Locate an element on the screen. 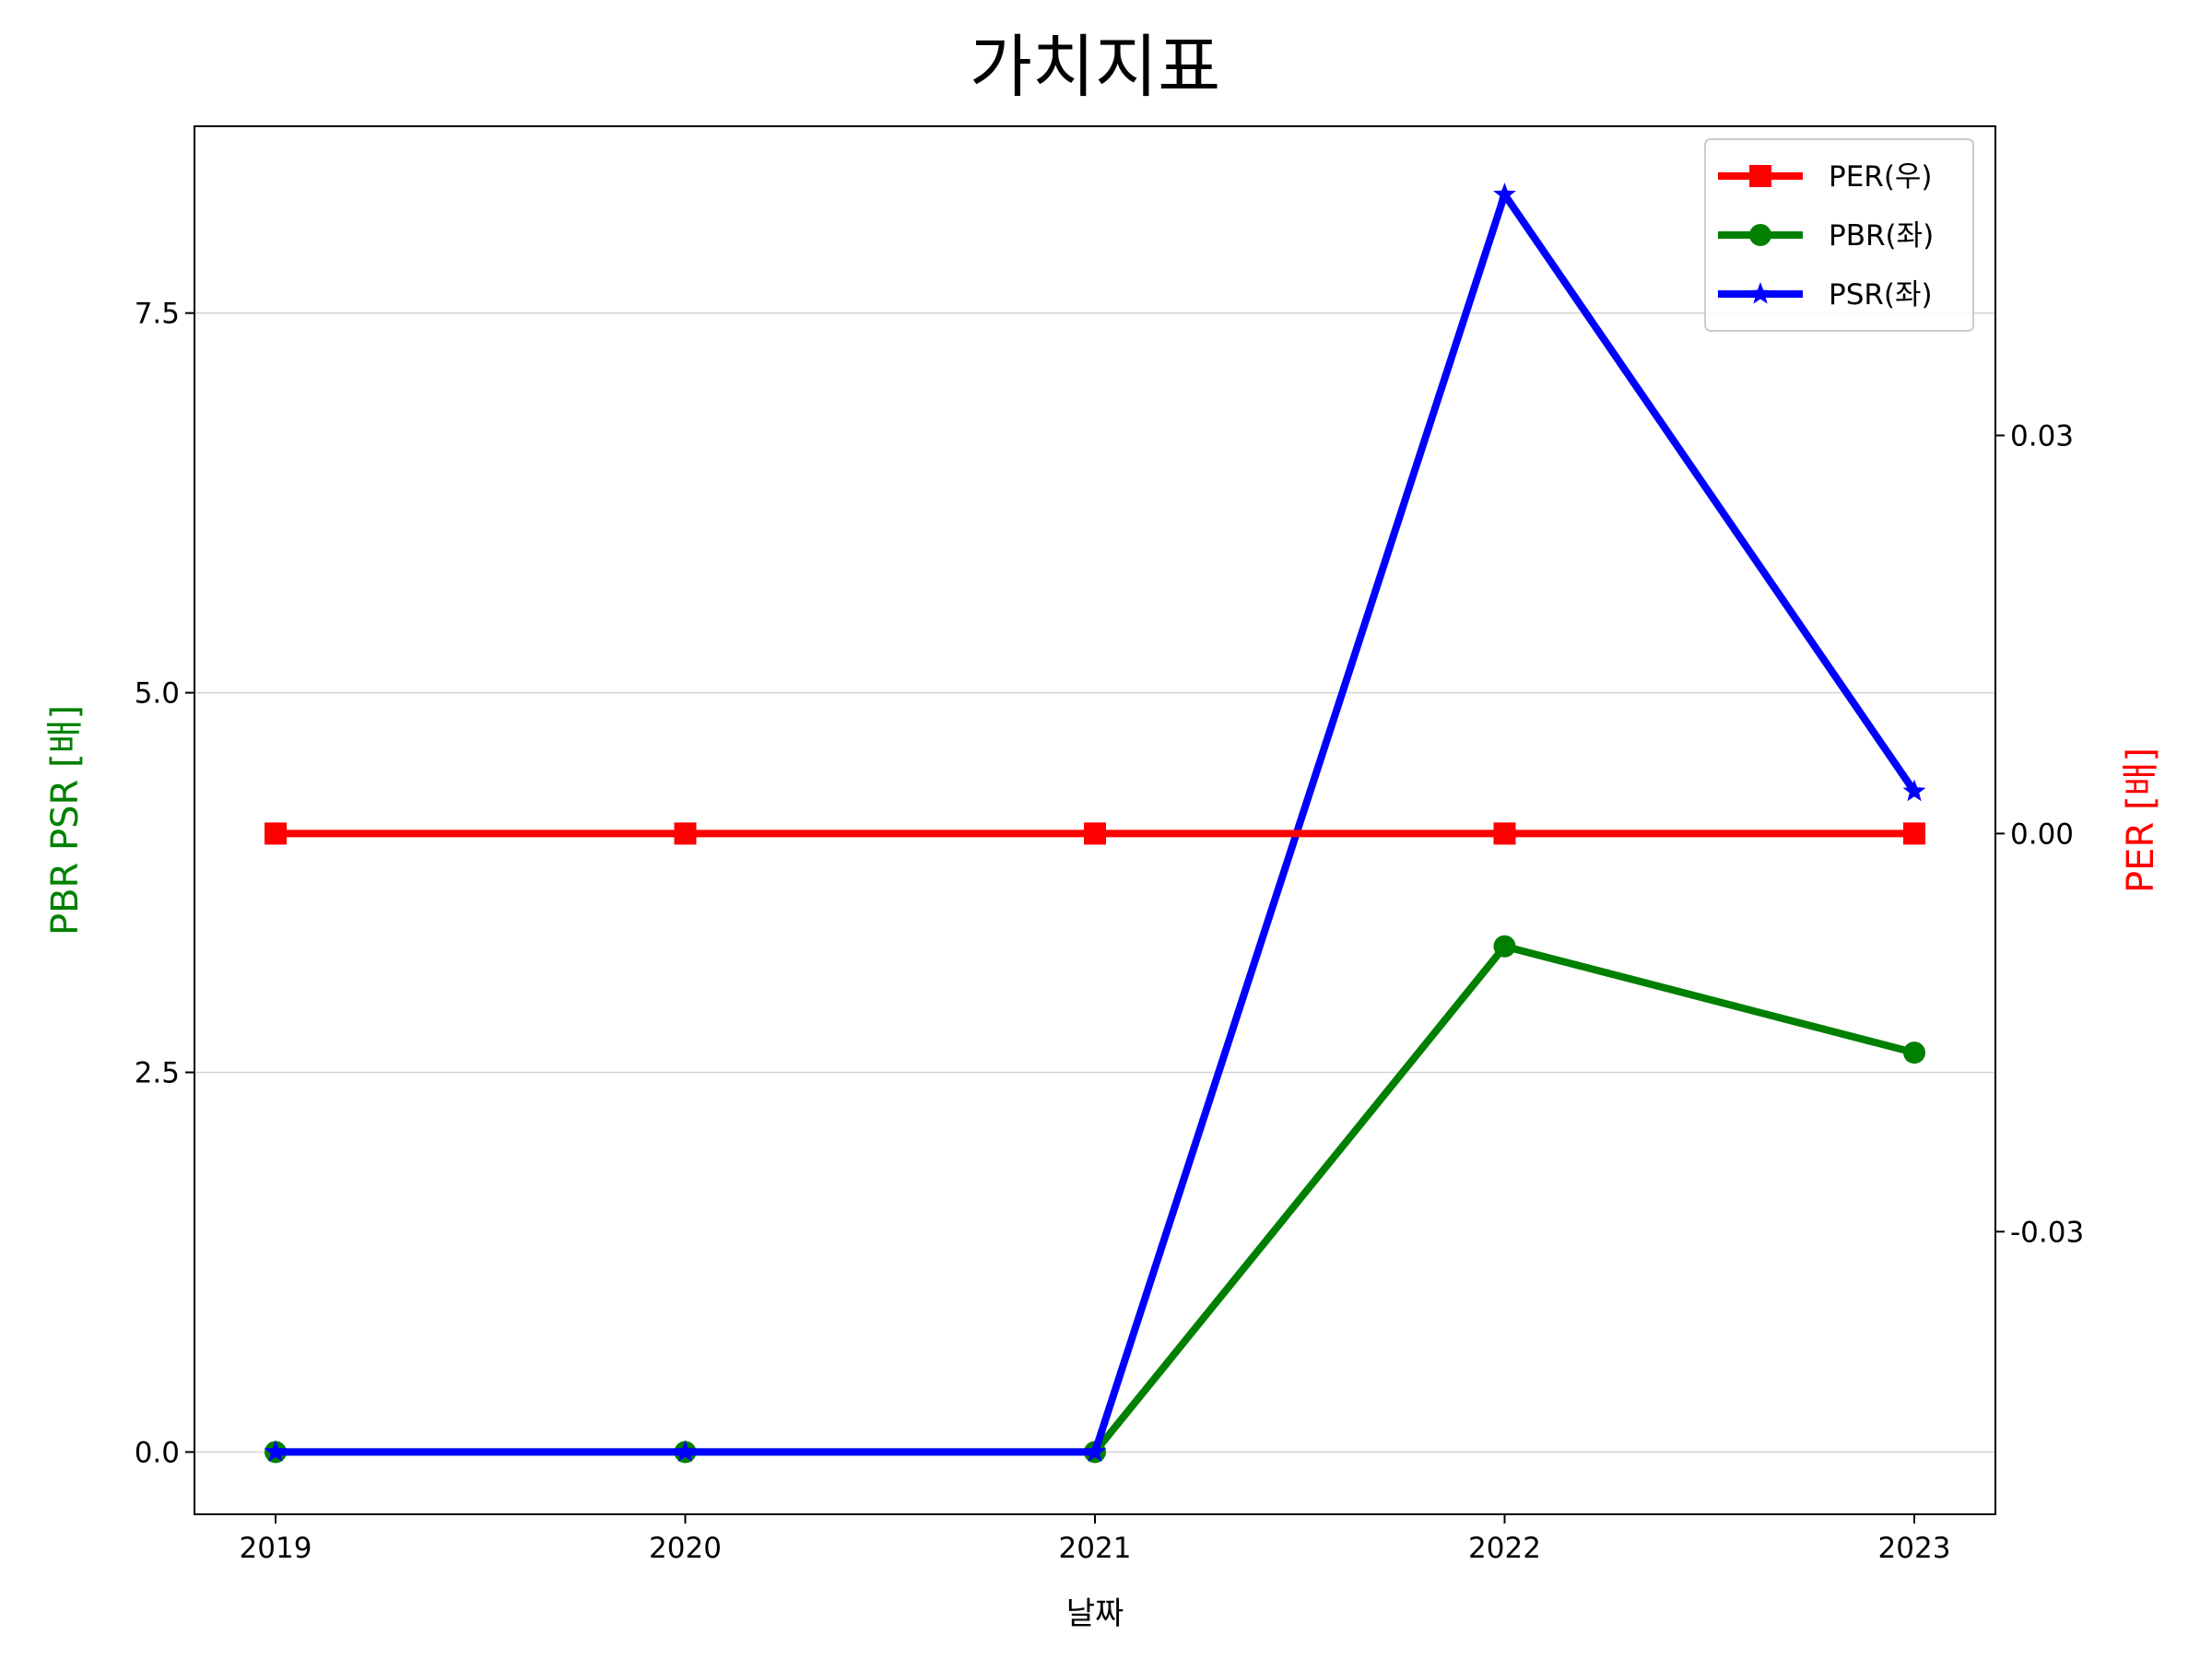  x-tick-label: 2021 is located at coordinates (1095, 1548).